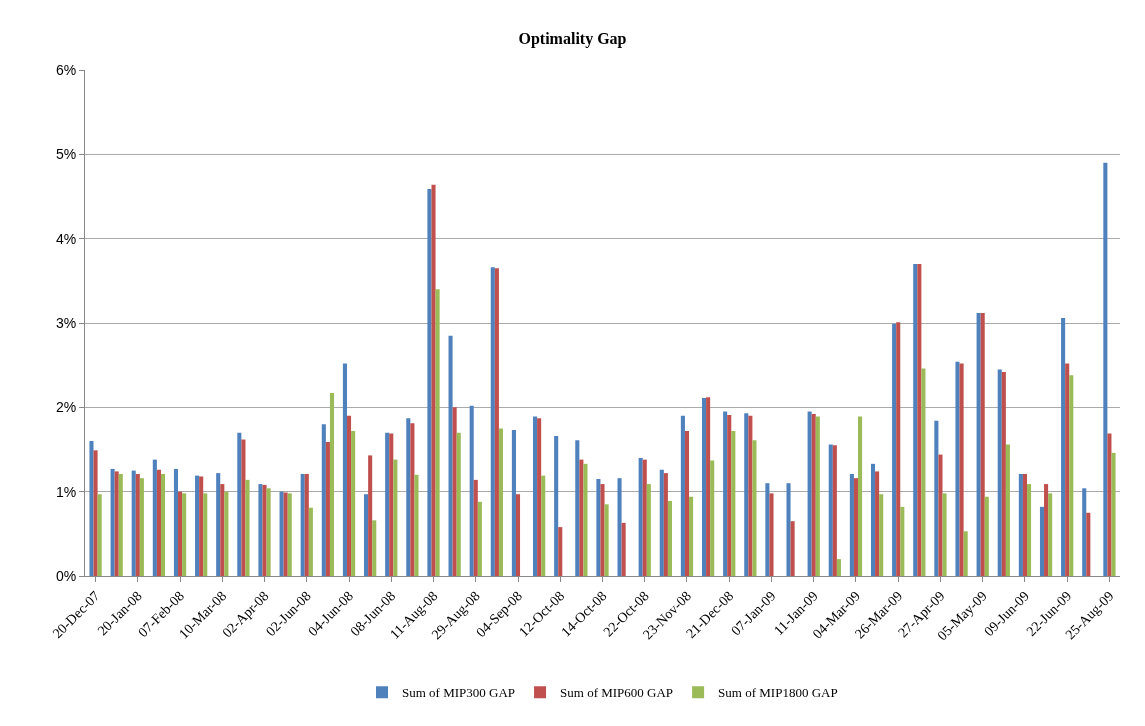 The image size is (1145, 726). Describe the element at coordinates (459, 693) in the screenshot. I see `legend-label: Sum of MIP300 GAP` at that location.